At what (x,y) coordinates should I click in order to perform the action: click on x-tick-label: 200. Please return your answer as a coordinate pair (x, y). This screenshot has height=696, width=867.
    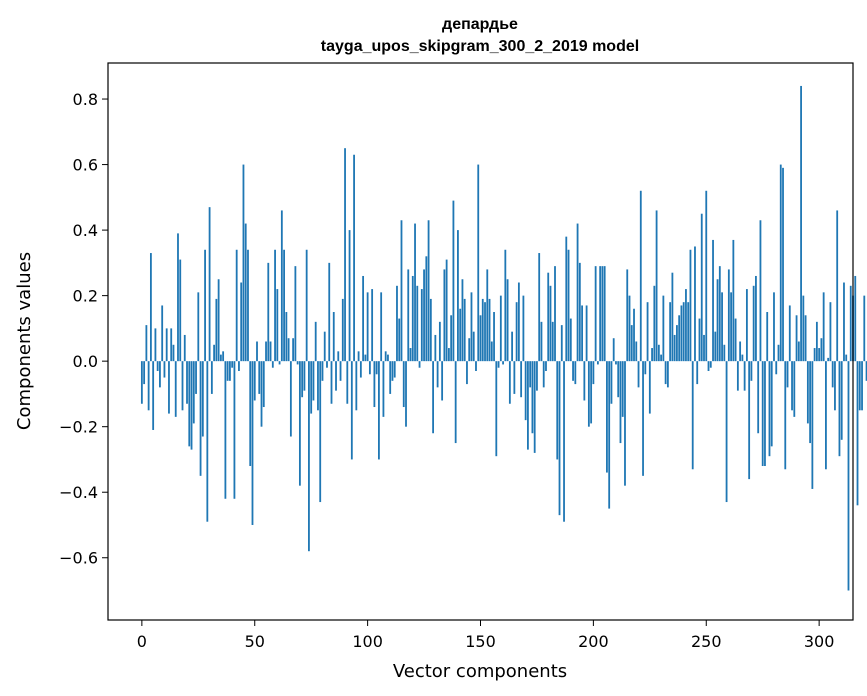
    Looking at the image, I should click on (593, 641).